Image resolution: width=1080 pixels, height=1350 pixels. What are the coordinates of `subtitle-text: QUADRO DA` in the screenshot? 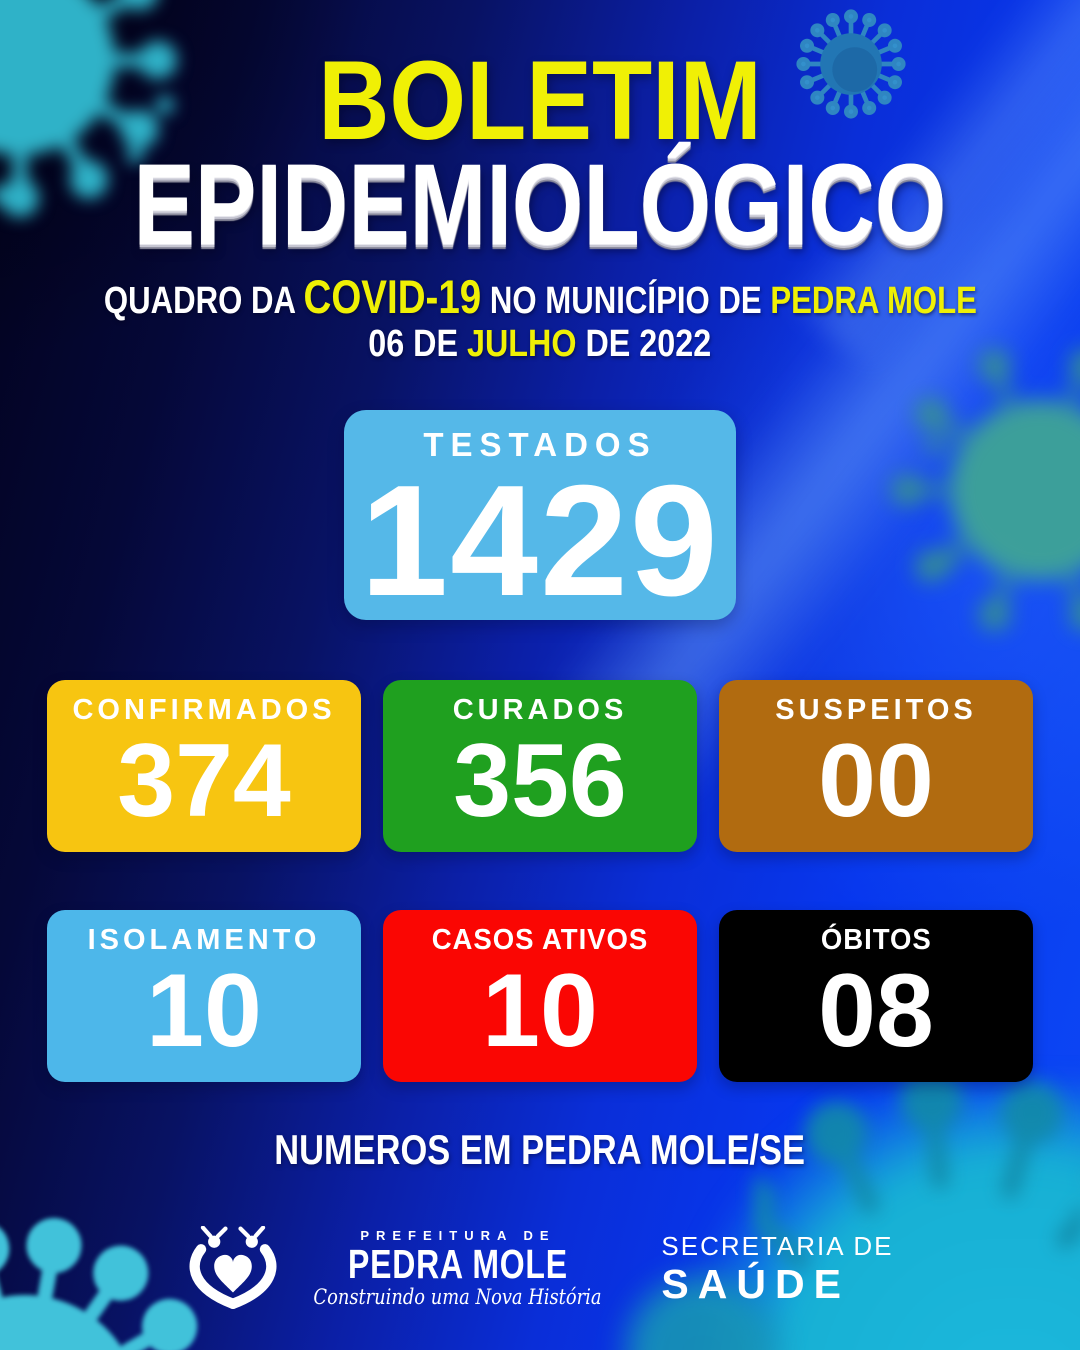 It's located at (203, 301).